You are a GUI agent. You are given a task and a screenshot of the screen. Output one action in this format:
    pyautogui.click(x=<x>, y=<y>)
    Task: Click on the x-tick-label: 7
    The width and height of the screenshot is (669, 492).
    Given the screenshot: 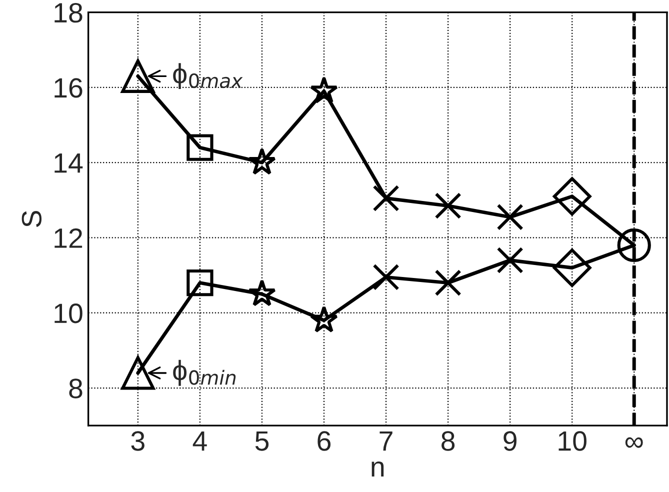 What is the action you would take?
    pyautogui.click(x=386, y=441)
    